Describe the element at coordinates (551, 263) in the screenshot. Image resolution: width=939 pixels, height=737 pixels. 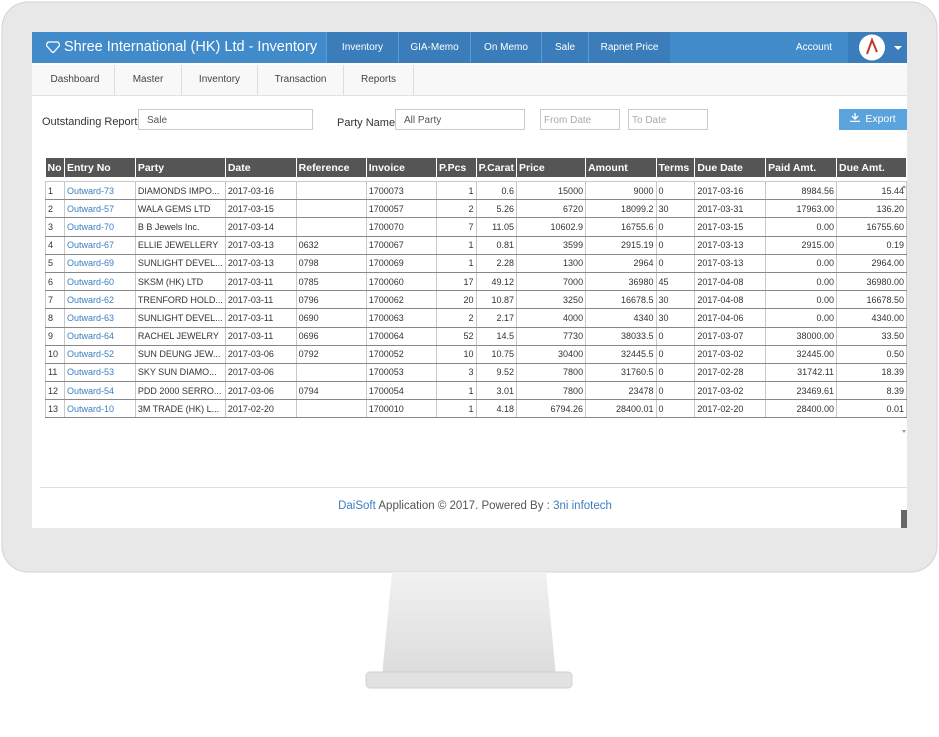
I see `table-cell: 1300` at that location.